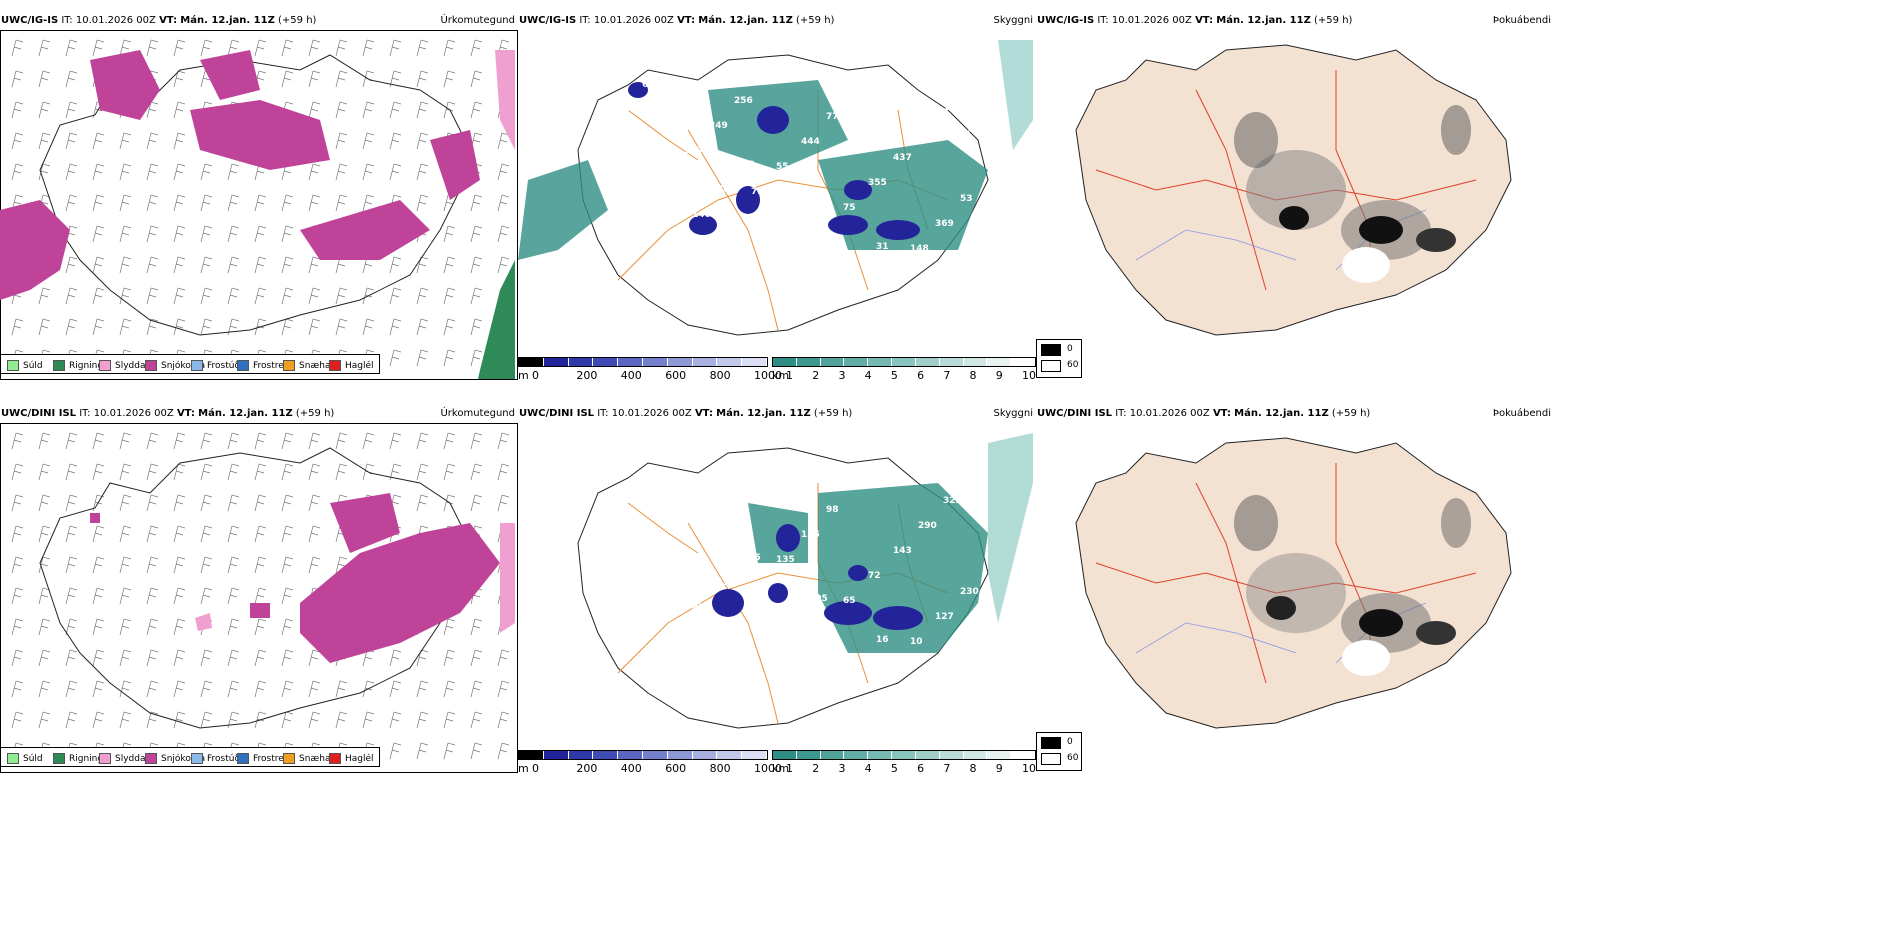 This screenshot has height=950, width=1900. What do you see at coordinates (904, 761) in the screenshot?
I see `visibility-colorbar: km 1 2 3 4 5 6 7 8 9 10` at bounding box center [904, 761].